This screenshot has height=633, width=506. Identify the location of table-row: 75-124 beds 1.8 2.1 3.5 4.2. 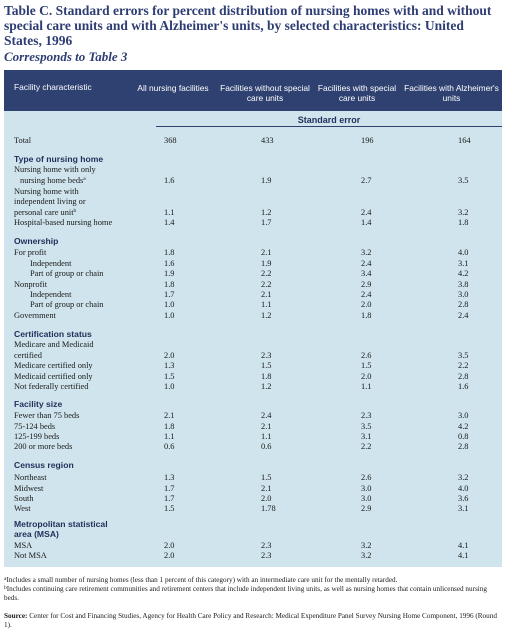
(253, 426).